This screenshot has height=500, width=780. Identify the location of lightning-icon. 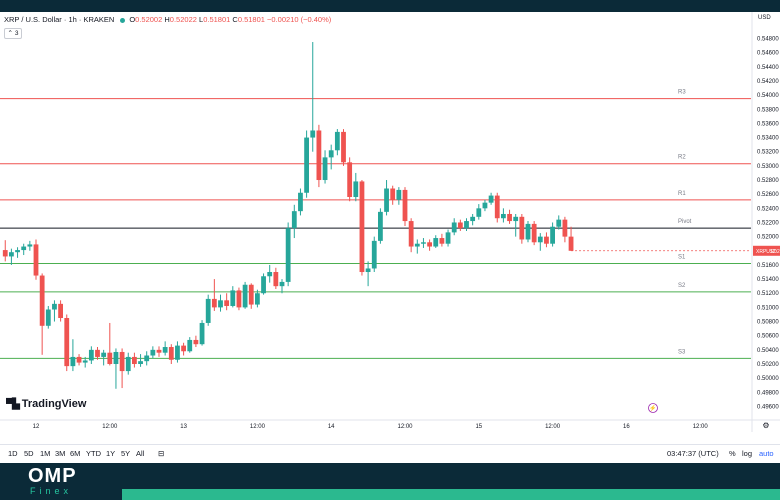
(653, 408).